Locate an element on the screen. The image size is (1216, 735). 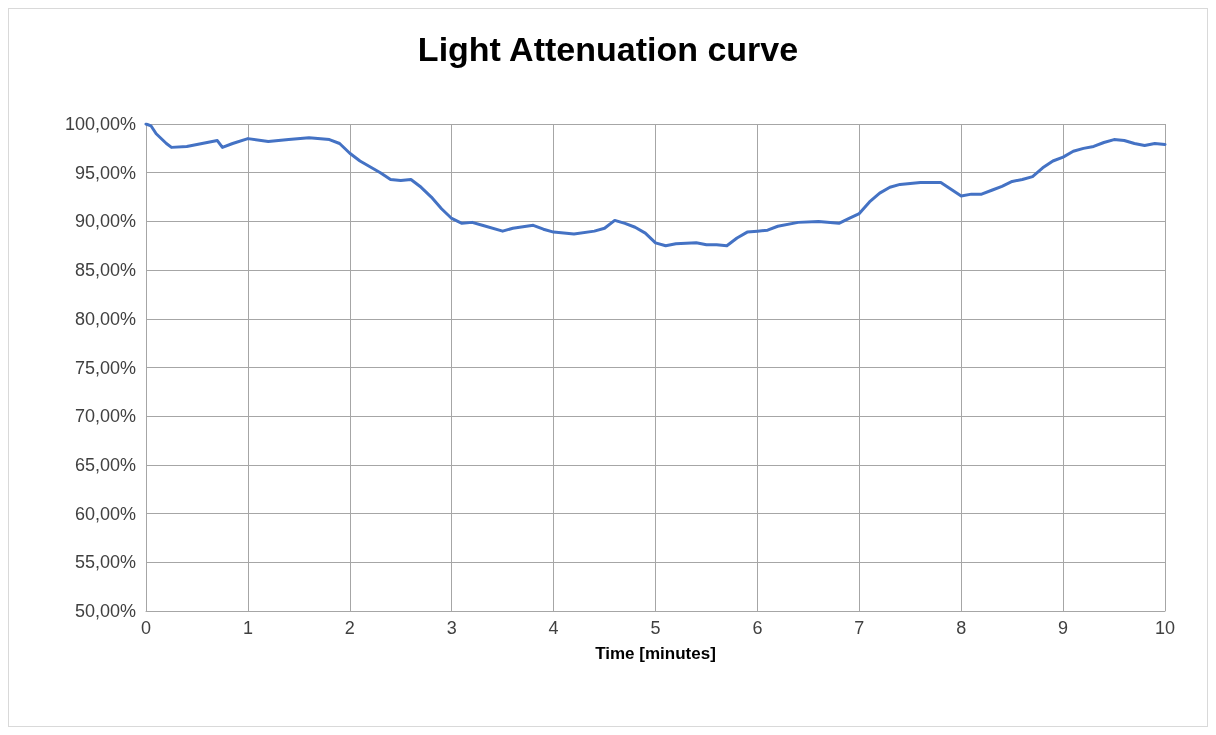
x-tick-label: 7 is located at coordinates (859, 628).